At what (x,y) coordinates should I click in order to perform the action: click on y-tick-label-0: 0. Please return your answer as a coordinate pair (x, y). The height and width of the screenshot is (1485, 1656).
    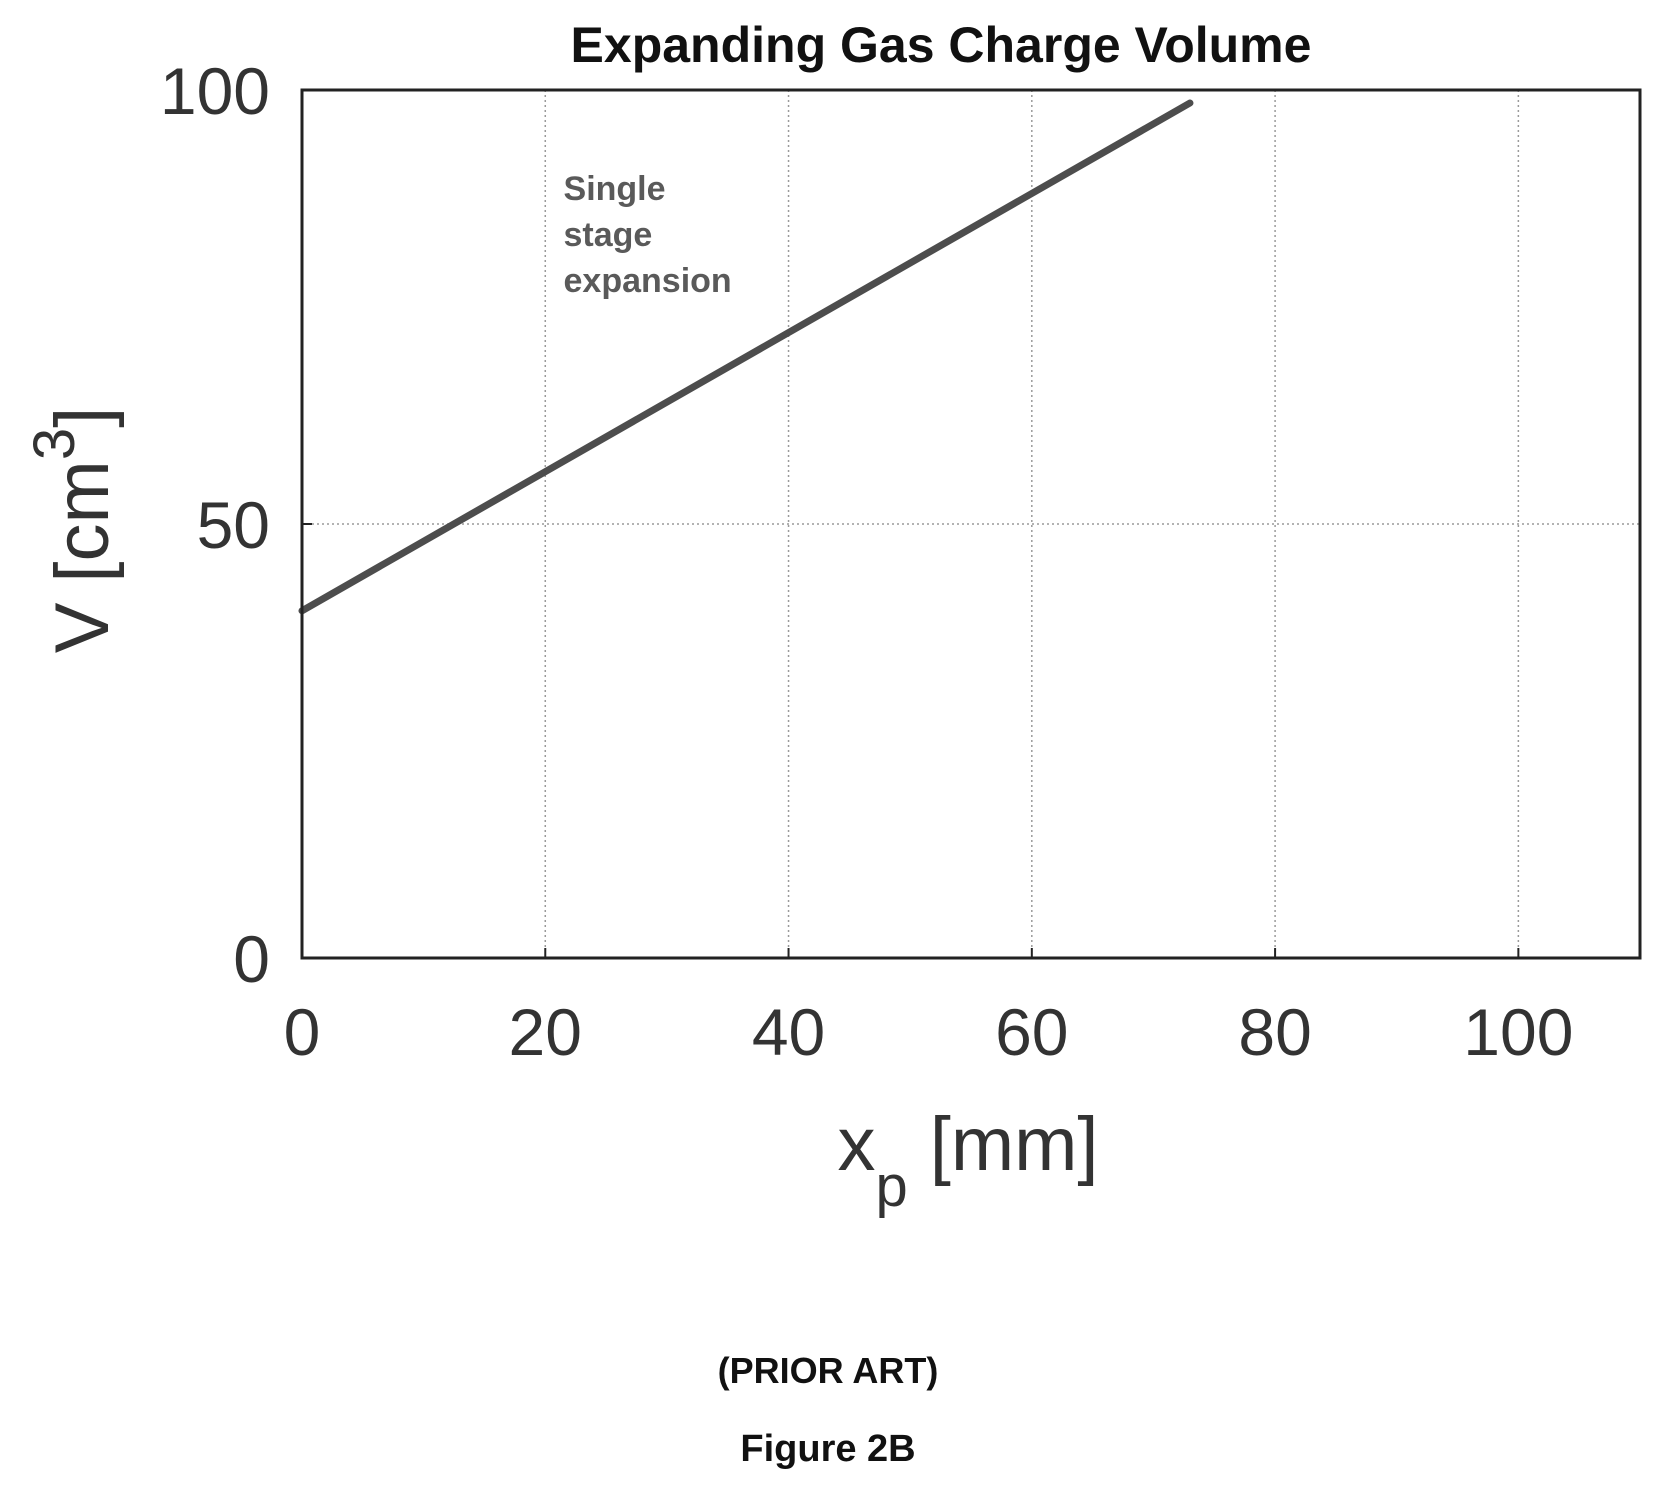
    Looking at the image, I should click on (251, 959).